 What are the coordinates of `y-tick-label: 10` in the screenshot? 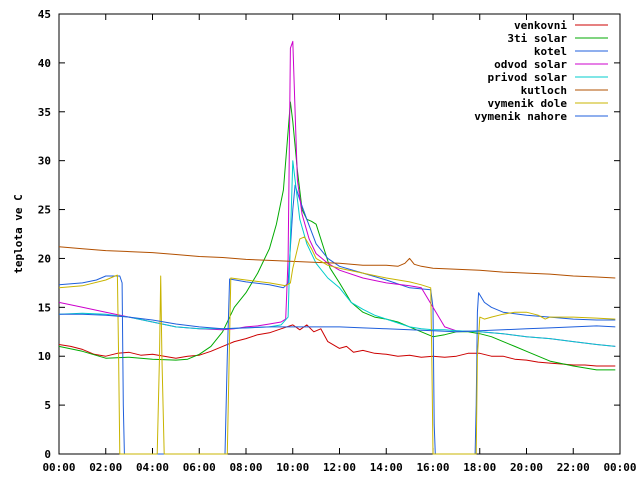 It's located at (44, 356).